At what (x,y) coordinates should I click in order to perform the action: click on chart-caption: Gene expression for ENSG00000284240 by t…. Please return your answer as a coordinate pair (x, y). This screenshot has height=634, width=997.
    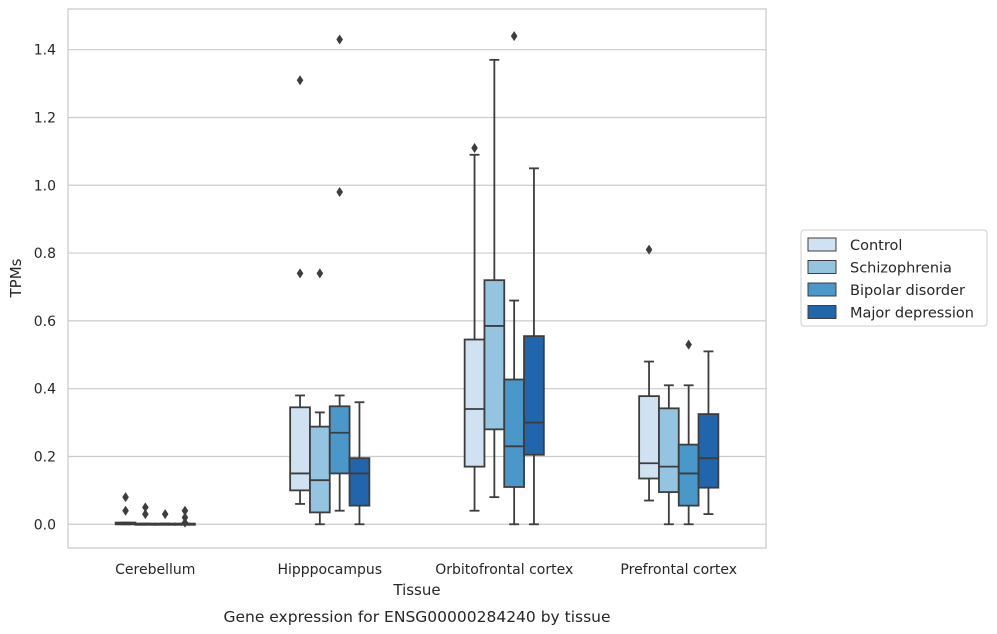
    Looking at the image, I should click on (416, 617).